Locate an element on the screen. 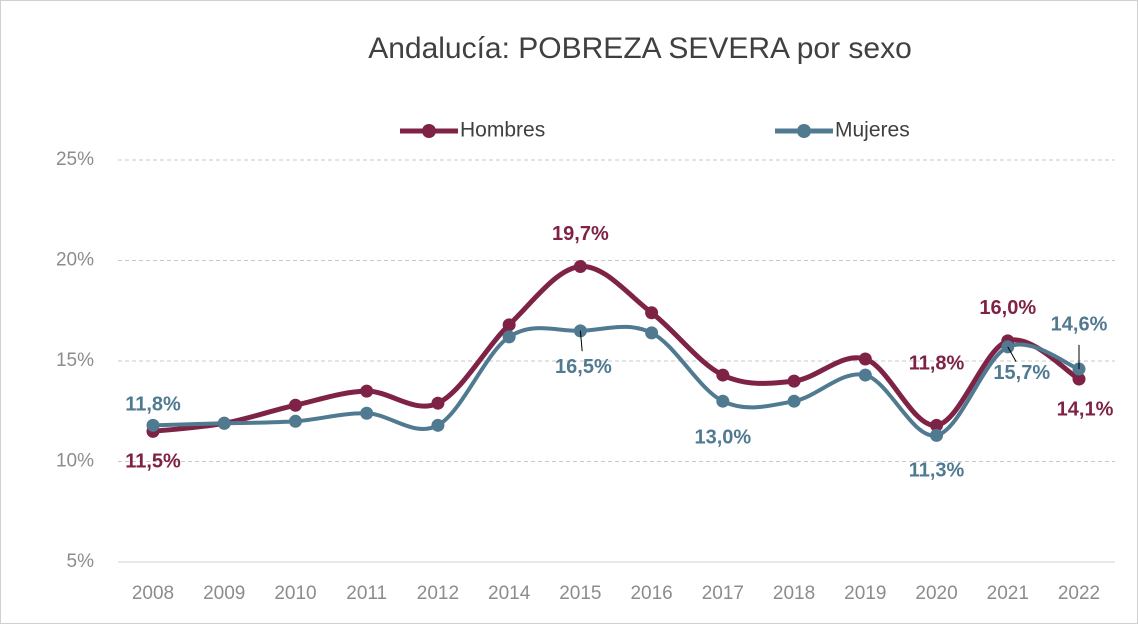 This screenshot has width=1138, height=624. x-tick-label: 2008 is located at coordinates (153, 593).